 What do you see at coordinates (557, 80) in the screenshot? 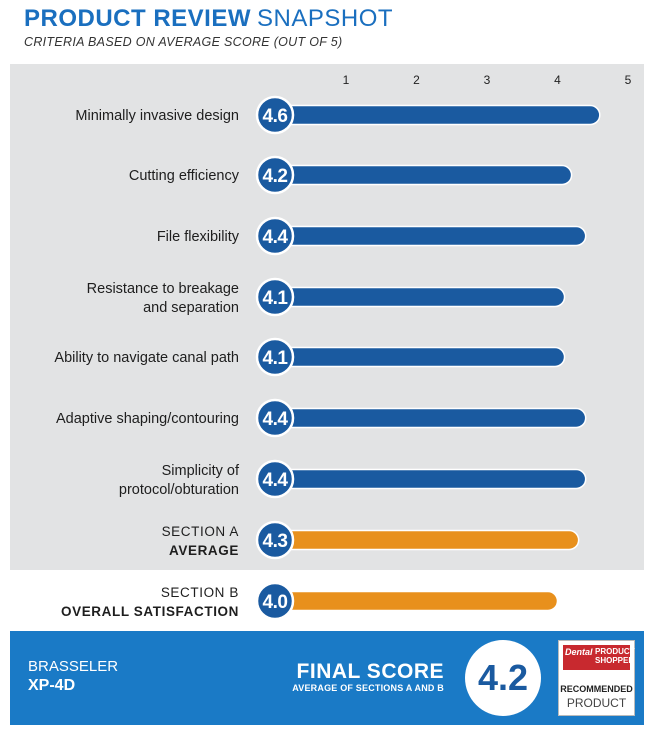
I see `x-tick-label: 4` at bounding box center [557, 80].